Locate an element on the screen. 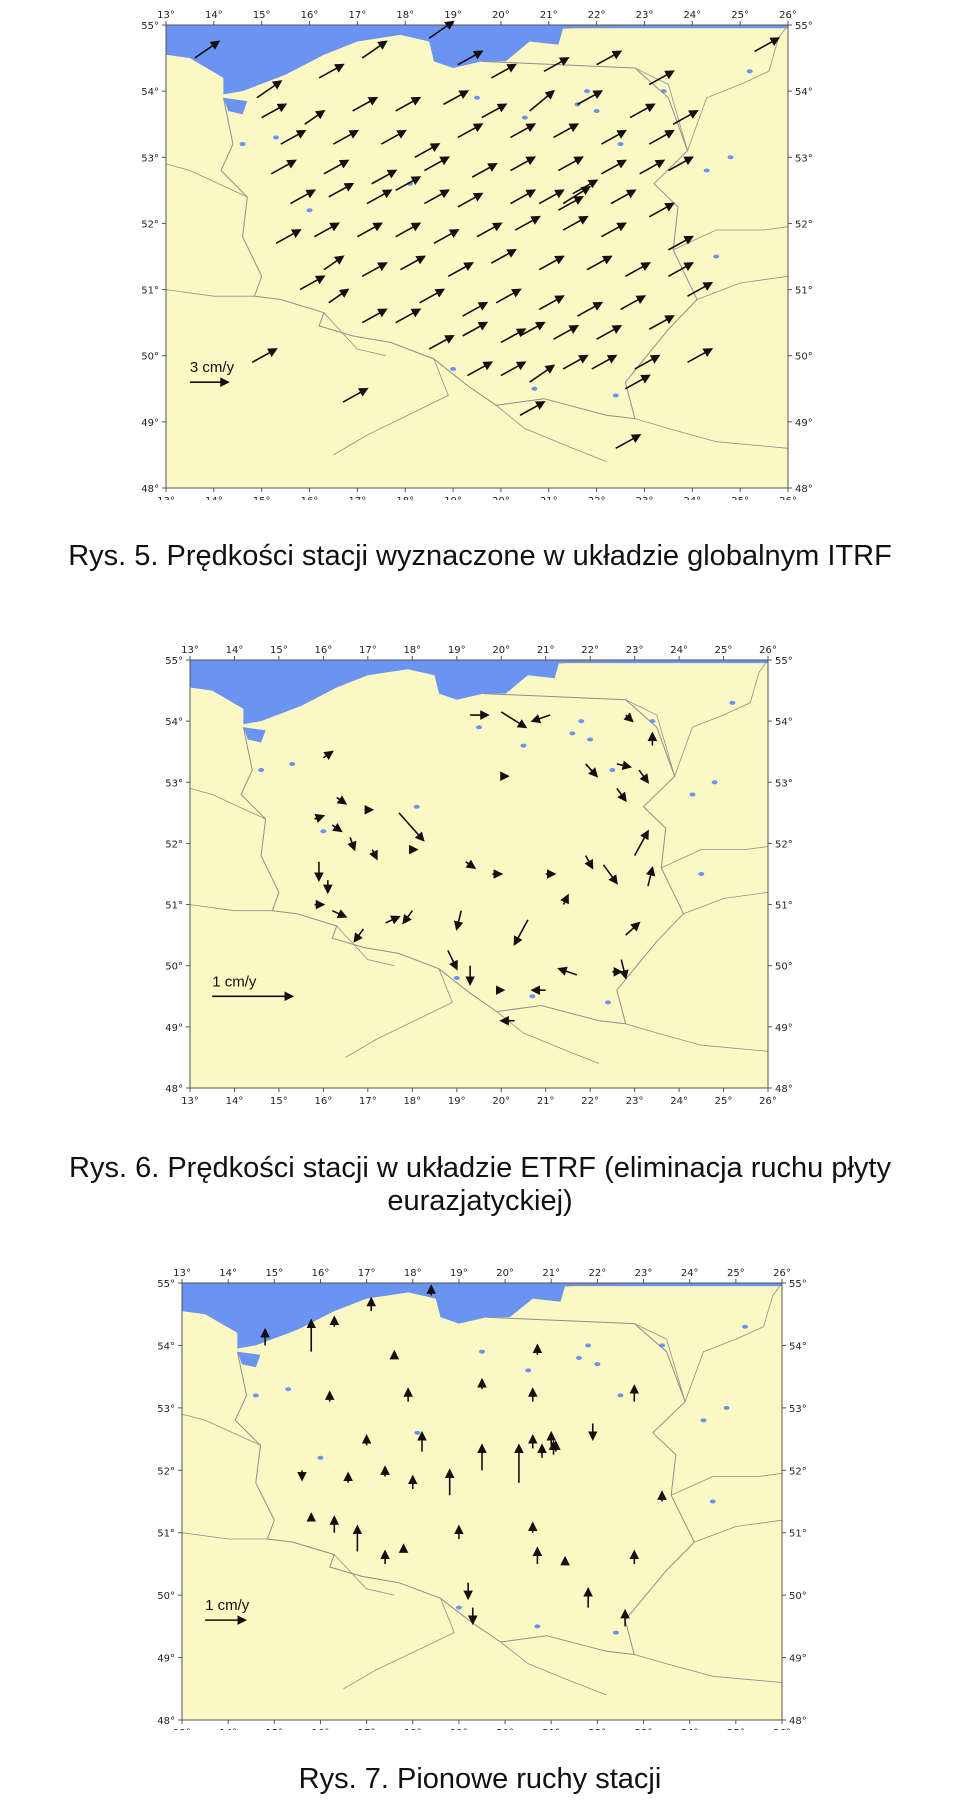  lat-label-right: 51° is located at coordinates (798, 1534).